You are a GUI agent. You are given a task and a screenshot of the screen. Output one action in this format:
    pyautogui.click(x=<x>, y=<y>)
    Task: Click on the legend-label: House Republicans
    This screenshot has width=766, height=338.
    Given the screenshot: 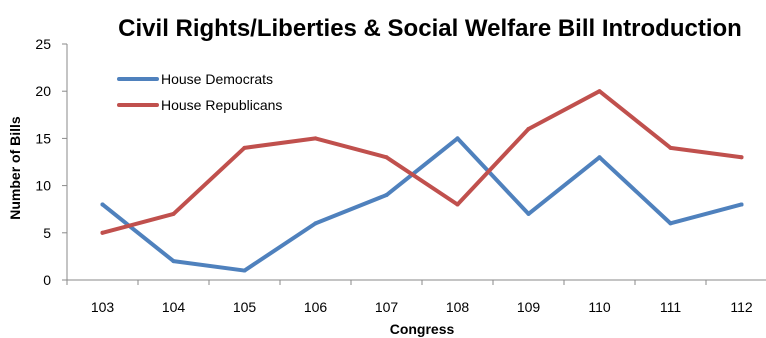 What is the action you would take?
    pyautogui.click(x=221, y=105)
    